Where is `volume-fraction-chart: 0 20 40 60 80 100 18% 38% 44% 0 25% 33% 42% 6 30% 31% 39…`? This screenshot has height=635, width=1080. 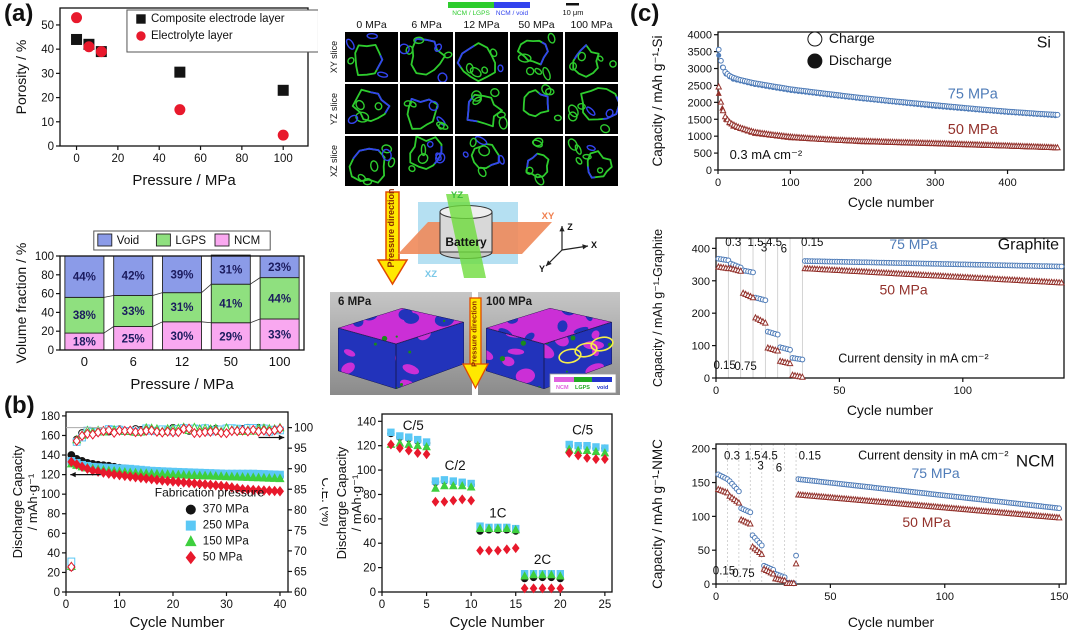
volume-fraction-chart: 0 20 40 60 80 100 18% 38% 44% 0 25% 33% 42% 6 30% 31% 39… is located at coordinates (165, 310).